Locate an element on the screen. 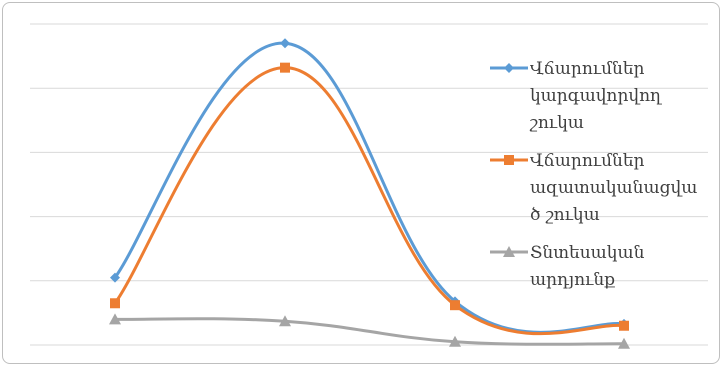 The width and height of the screenshot is (724, 368). legend-label-2a: Վճարումներ is located at coordinates (587, 161).